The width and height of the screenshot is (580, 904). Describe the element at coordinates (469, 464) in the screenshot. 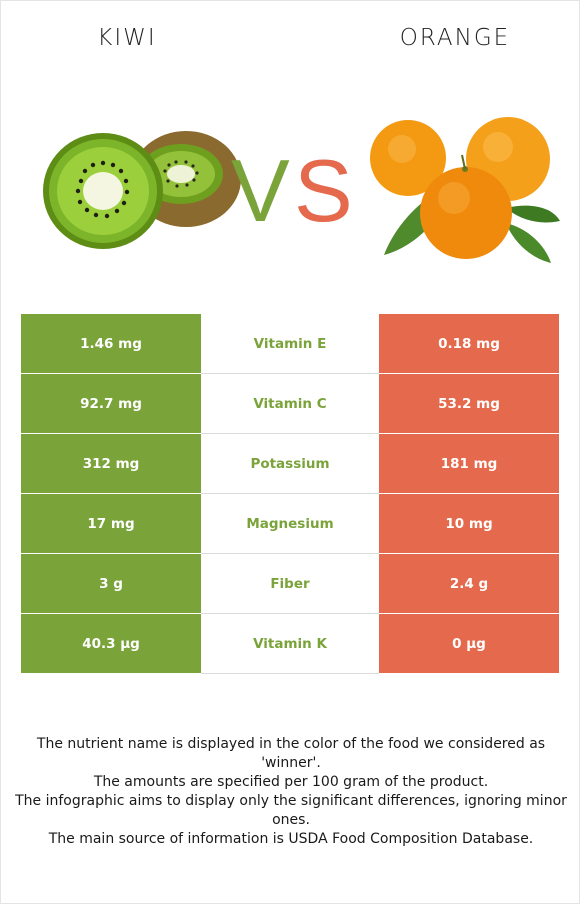

I see `orange-value: 181 mg` at that location.